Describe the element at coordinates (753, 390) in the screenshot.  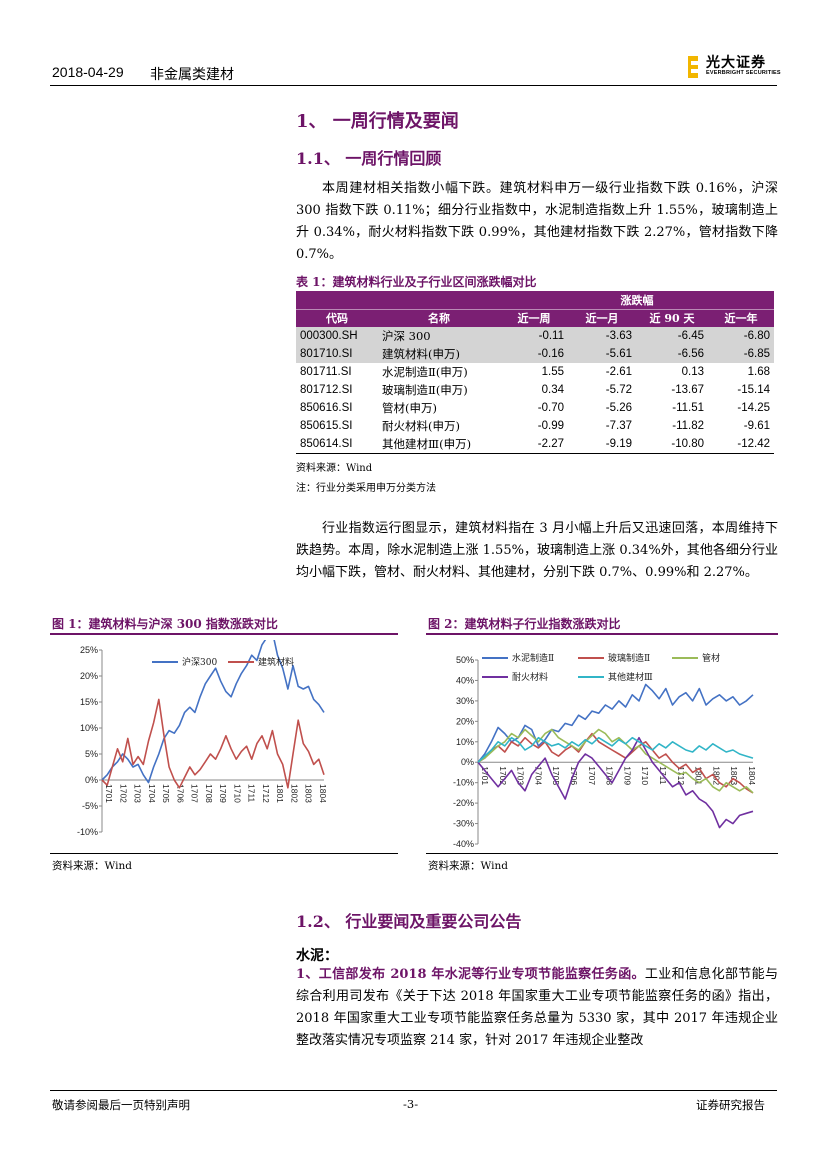
I see `cell-value: -15.14` at that location.